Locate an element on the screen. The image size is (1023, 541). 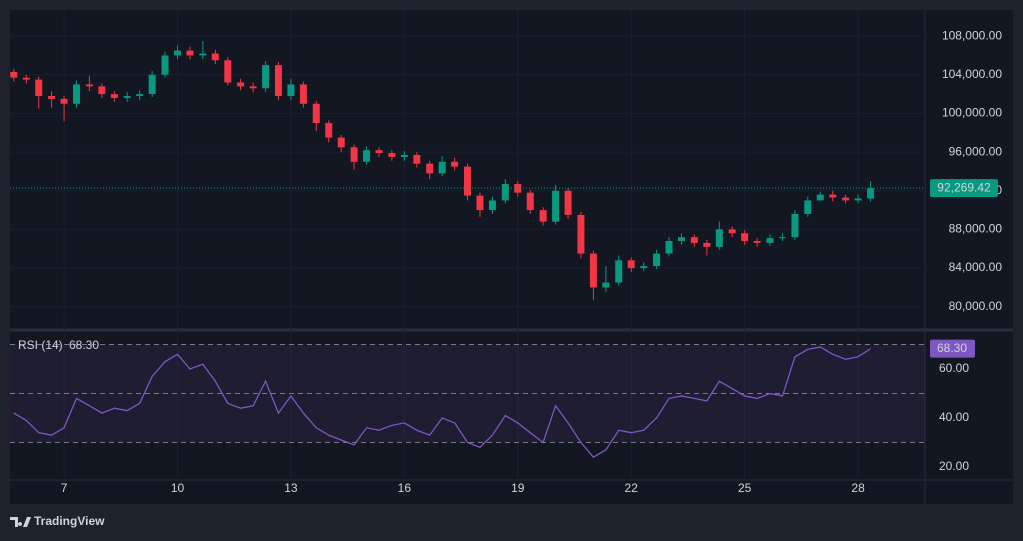
x-tick-label: 10 is located at coordinates (178, 488).